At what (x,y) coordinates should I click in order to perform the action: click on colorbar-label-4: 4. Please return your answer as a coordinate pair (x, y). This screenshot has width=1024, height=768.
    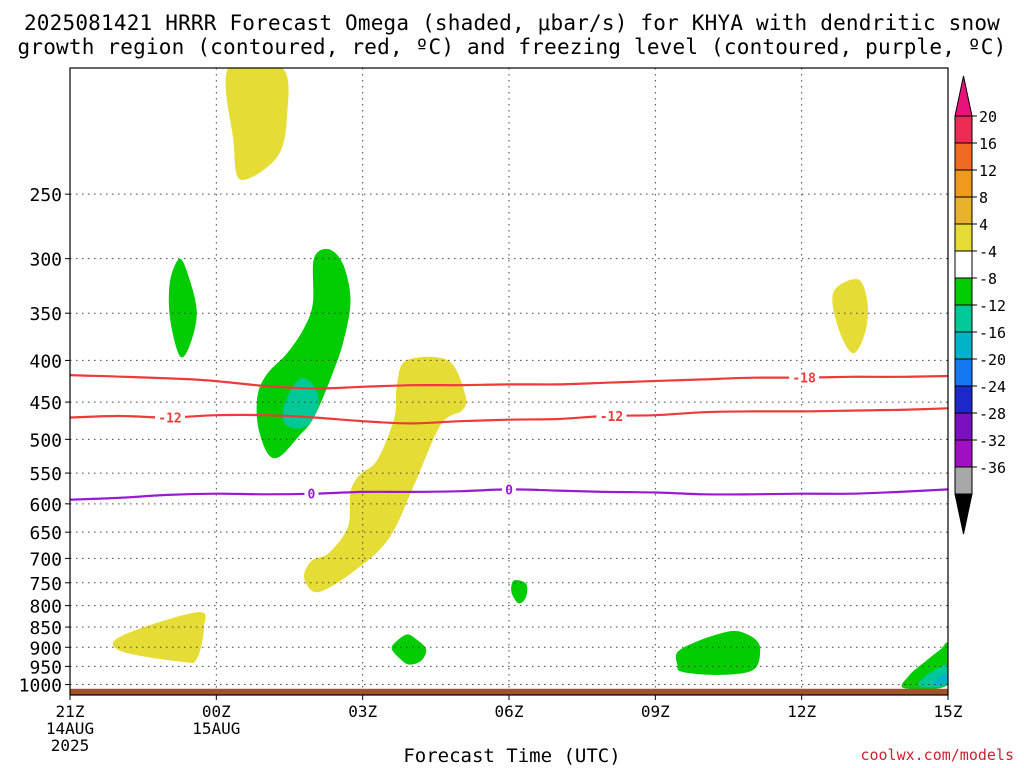
    Looking at the image, I should click on (983, 225).